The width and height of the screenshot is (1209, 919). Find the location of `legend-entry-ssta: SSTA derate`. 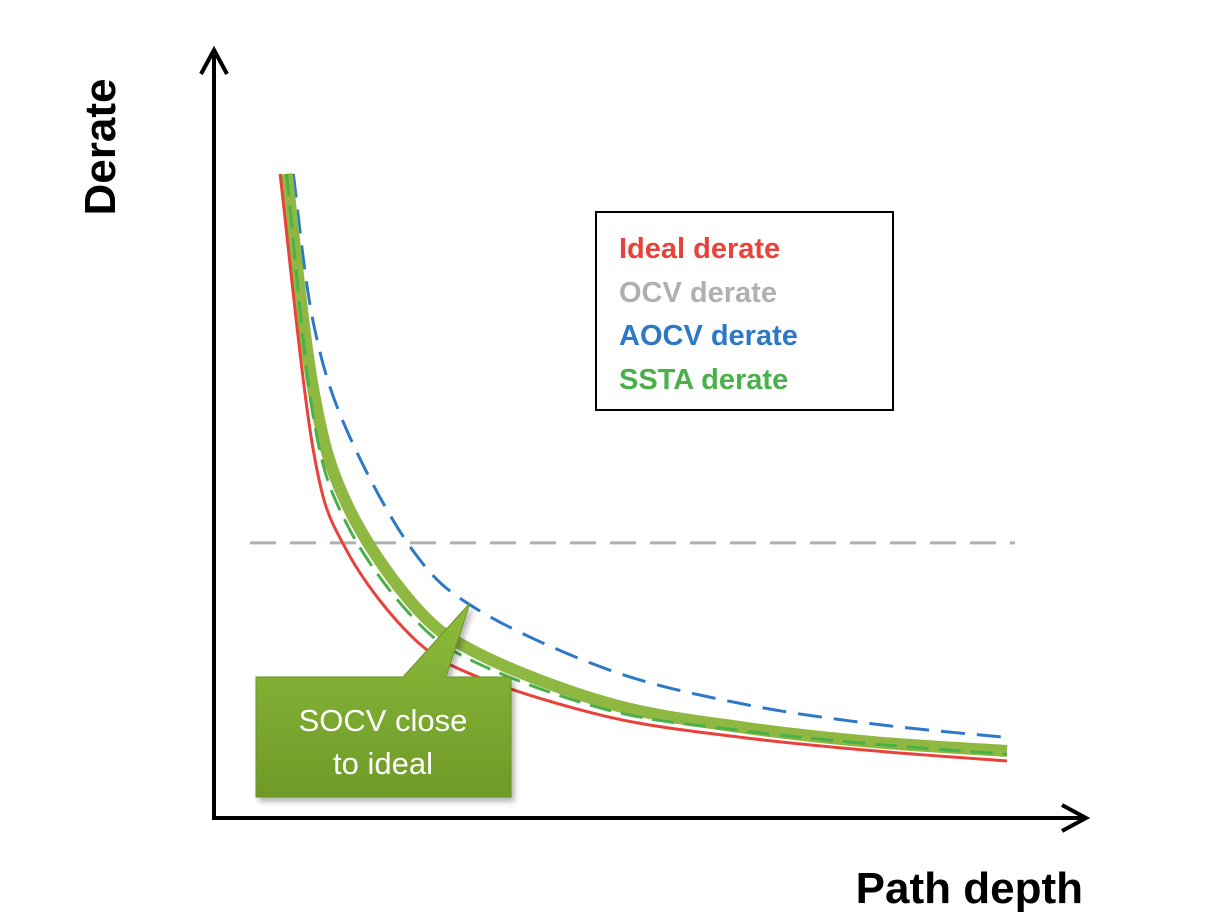

legend-entry-ssta: SSTA derate is located at coordinates (703, 380).